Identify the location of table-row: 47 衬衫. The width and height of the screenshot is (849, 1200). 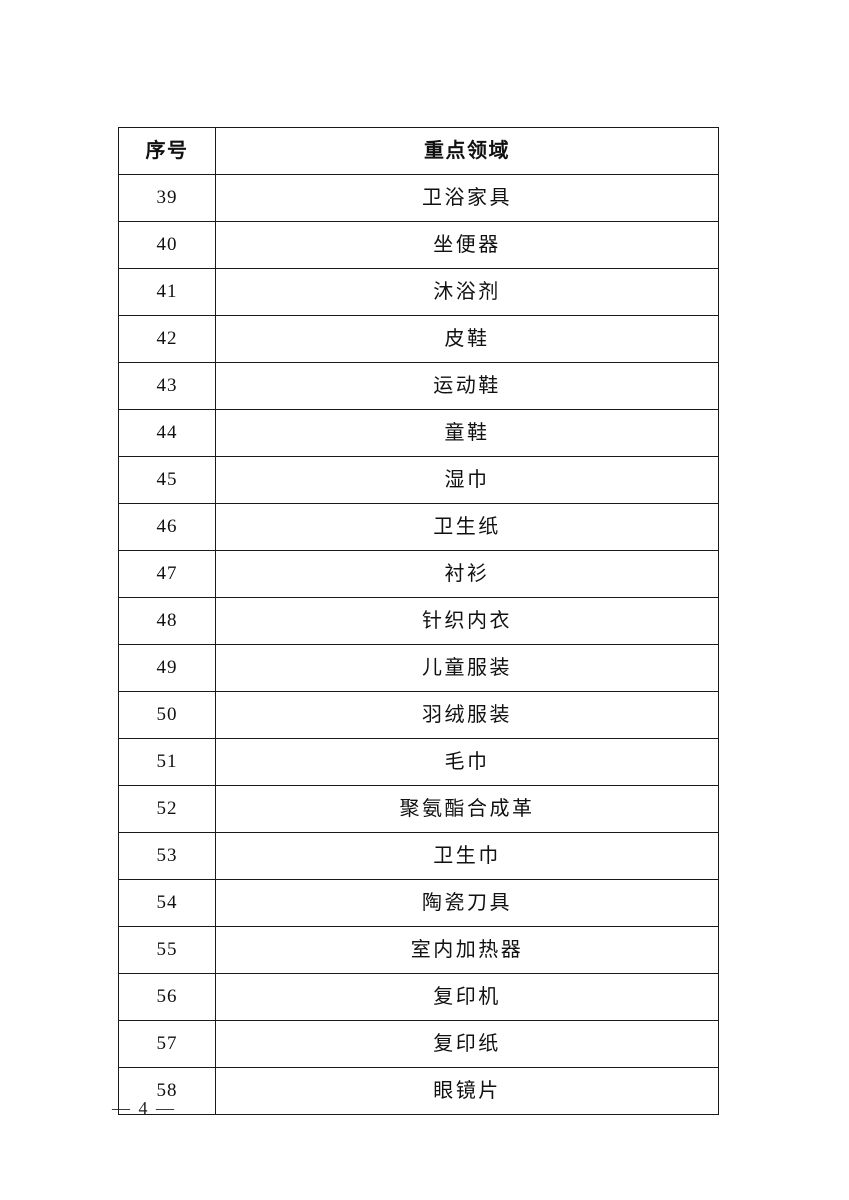
(418, 574).